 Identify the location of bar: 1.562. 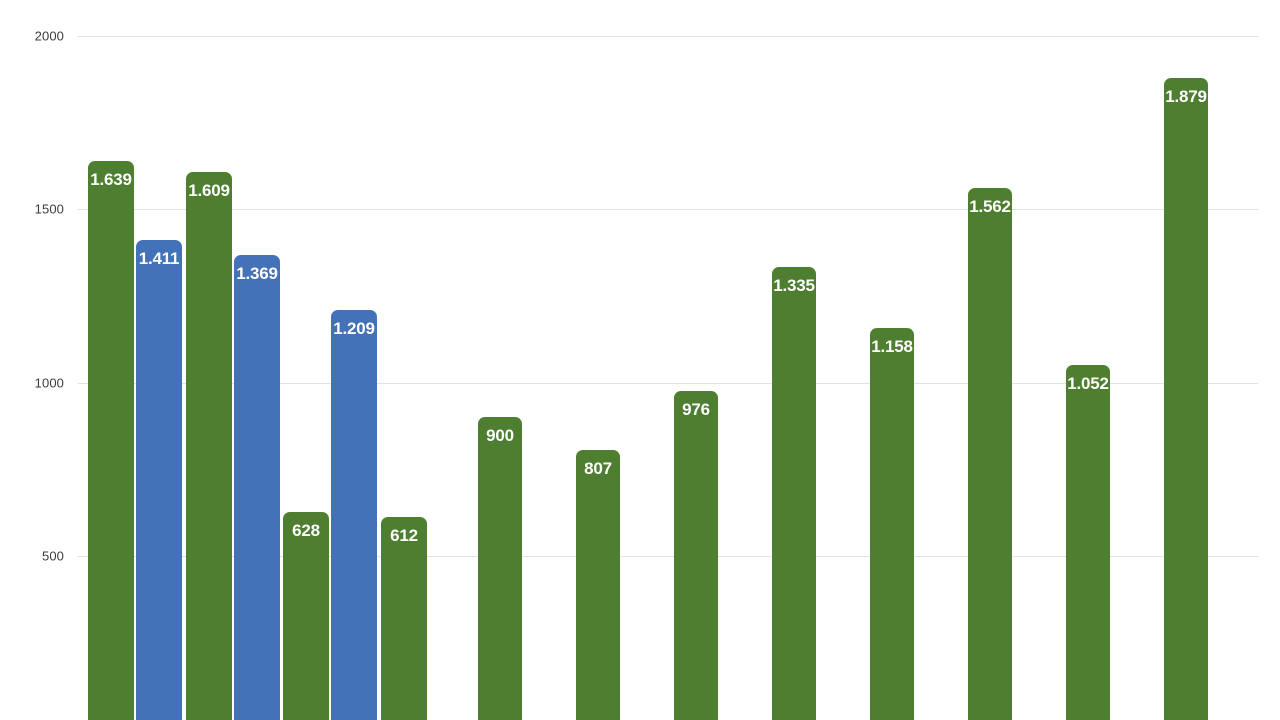
(990, 453).